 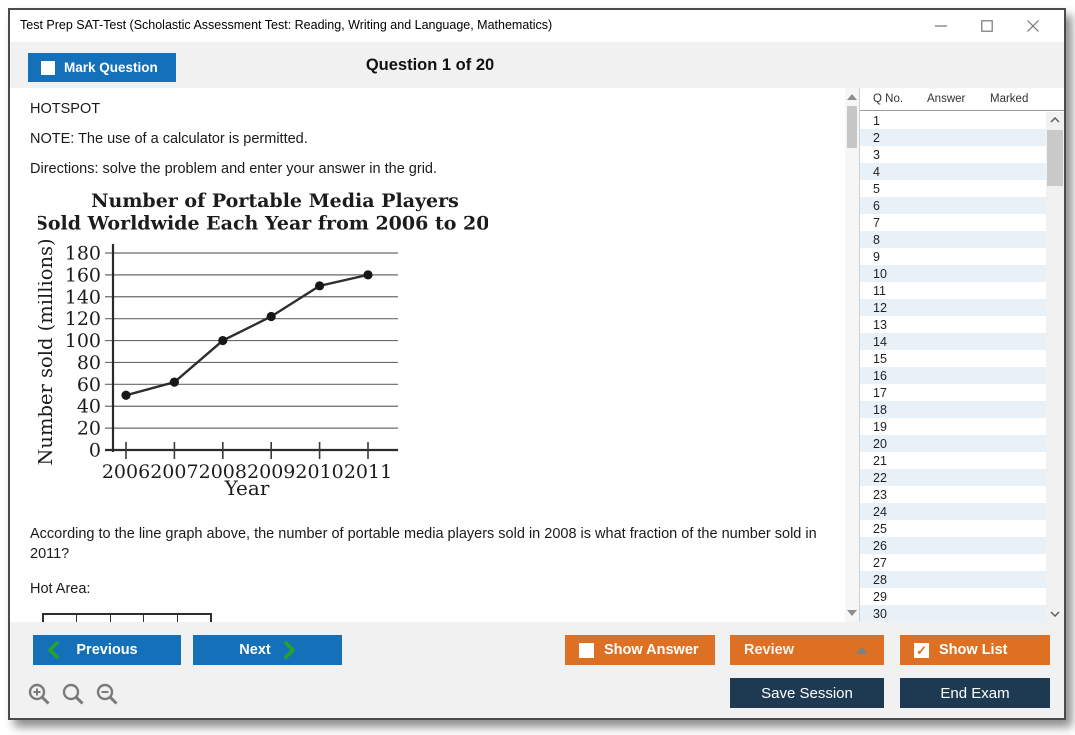 I want to click on question-list-row: 28, so click(x=953, y=579).